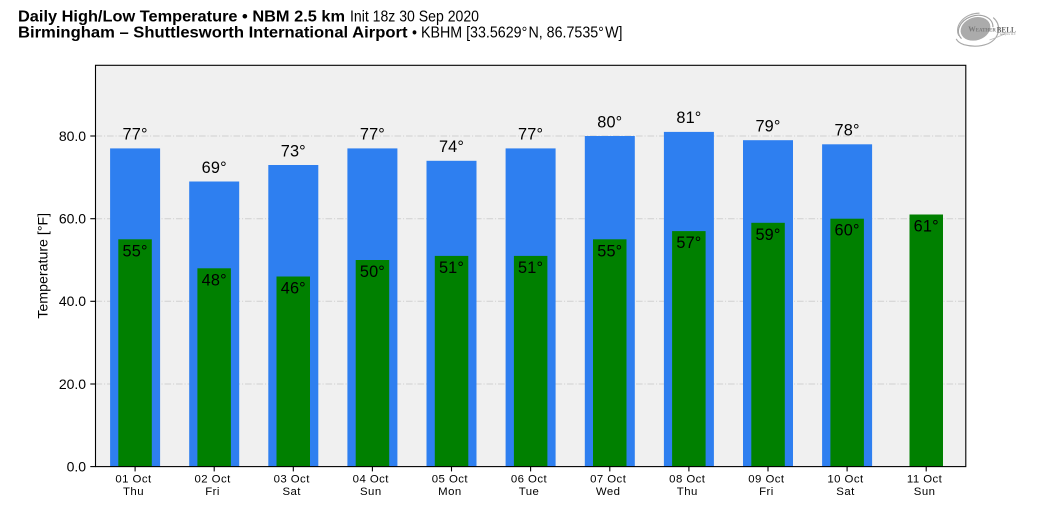 Image resolution: width=1040 pixels, height=516 pixels. Describe the element at coordinates (72, 136) in the screenshot. I see `svg-text: 80.0` at that location.